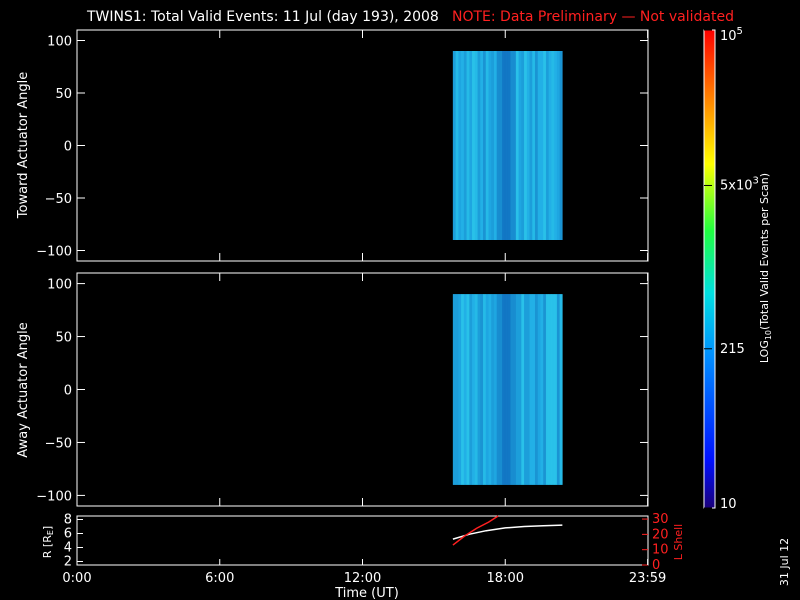  I want to click on xlabel: Time (UT), so click(366, 593).